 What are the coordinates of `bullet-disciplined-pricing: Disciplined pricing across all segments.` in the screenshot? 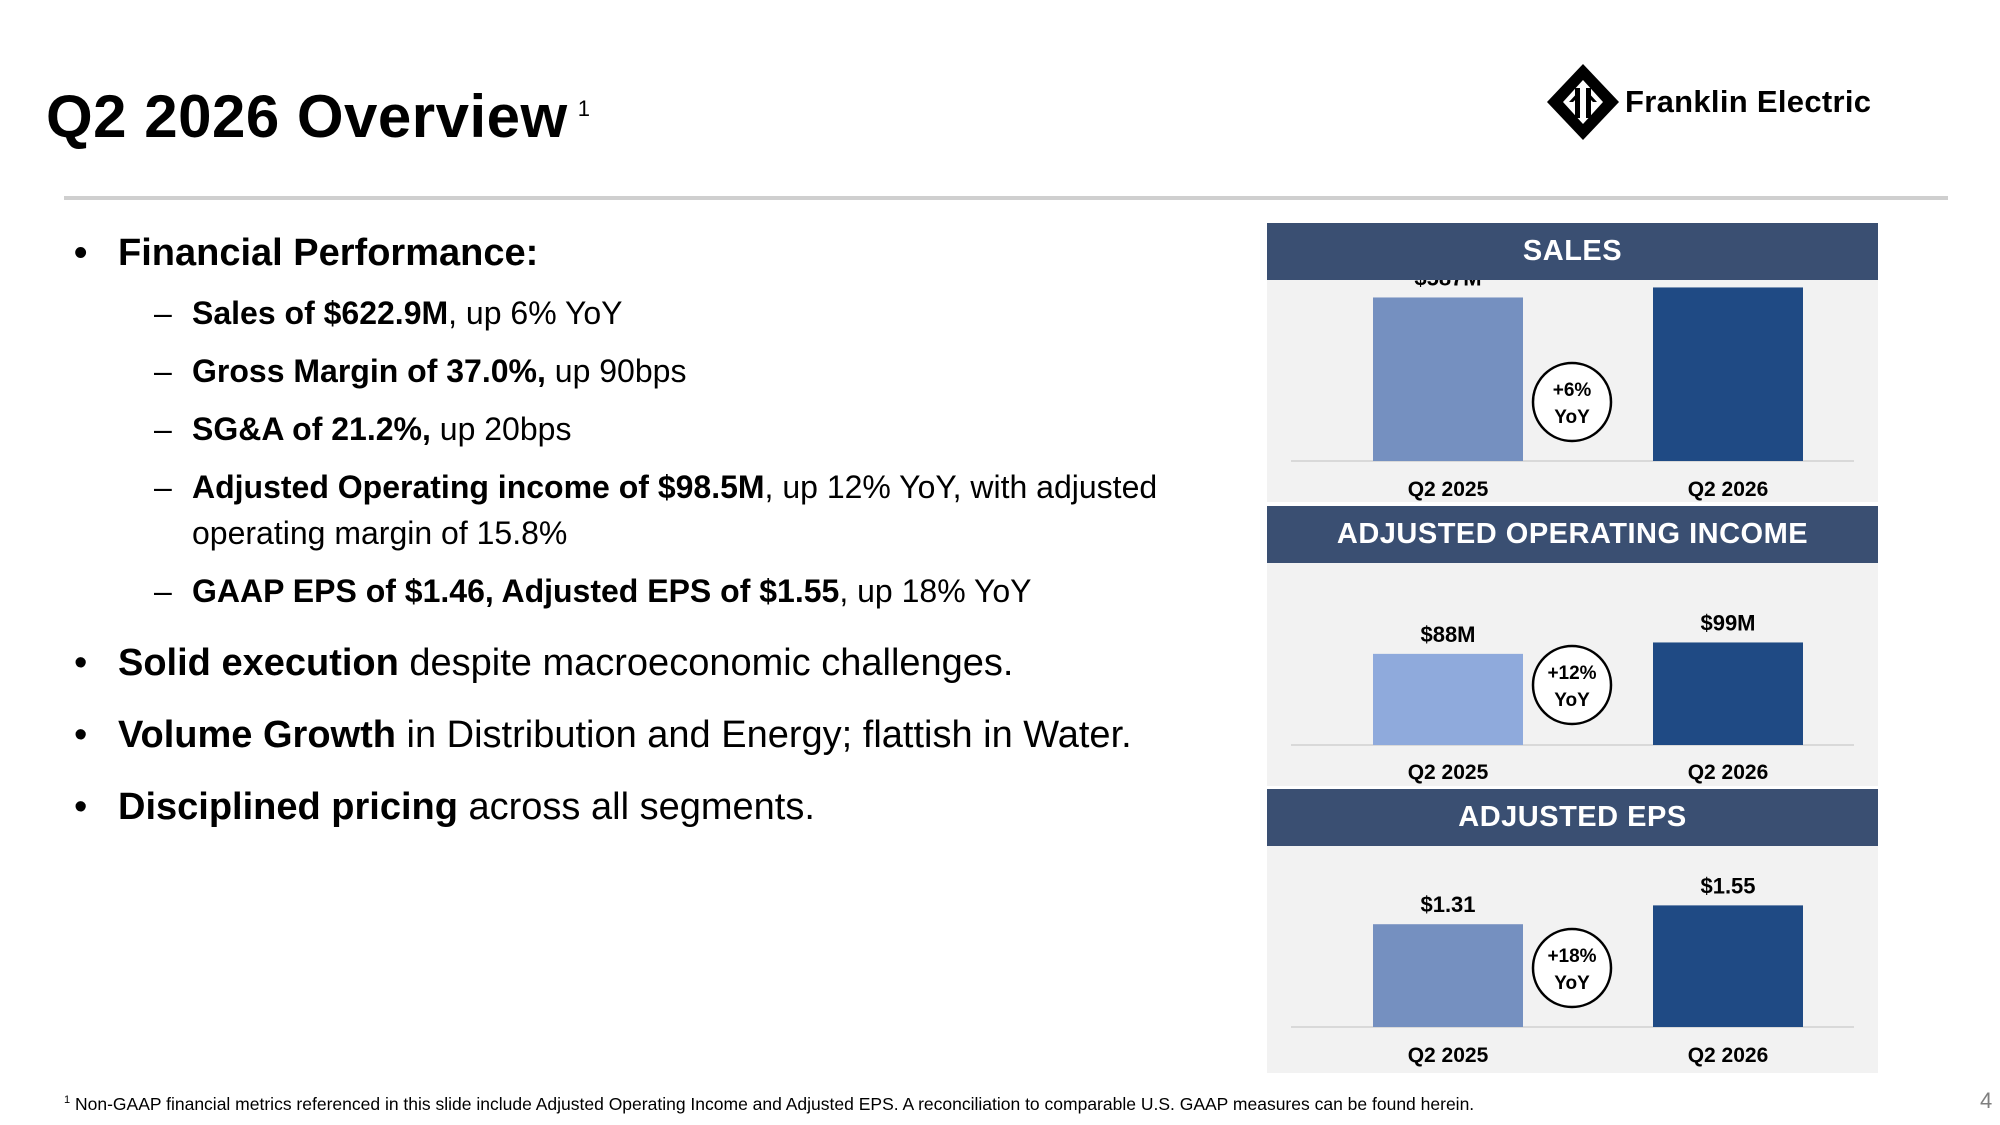 It's located at (664, 807).